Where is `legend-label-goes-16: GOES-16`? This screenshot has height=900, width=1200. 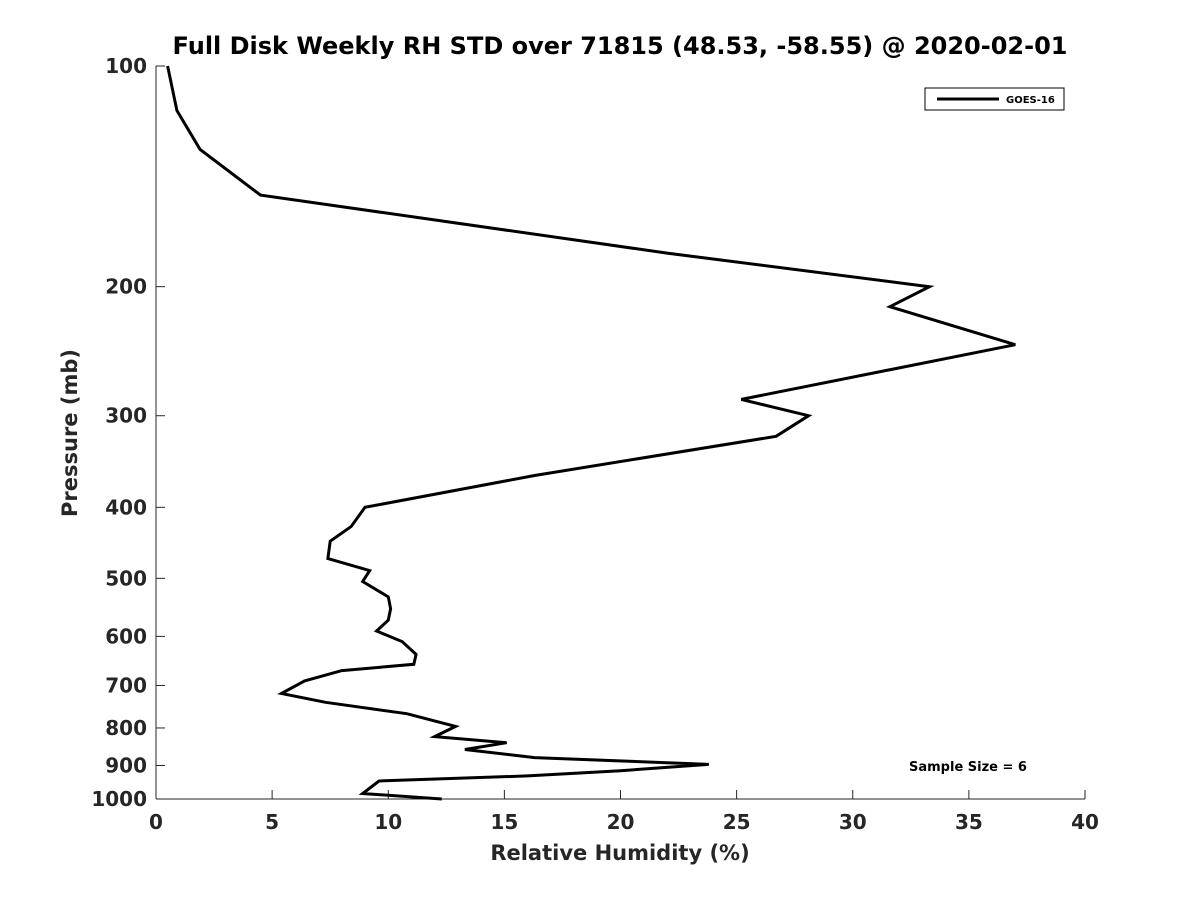
legend-label-goes-16: GOES-16 is located at coordinates (1030, 100).